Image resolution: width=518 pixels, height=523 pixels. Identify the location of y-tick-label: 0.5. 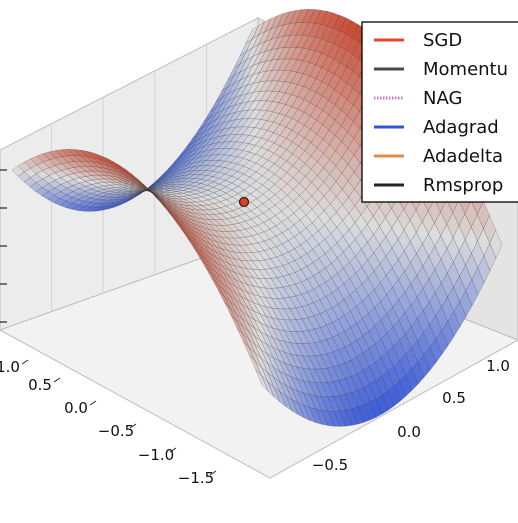
(454, 398).